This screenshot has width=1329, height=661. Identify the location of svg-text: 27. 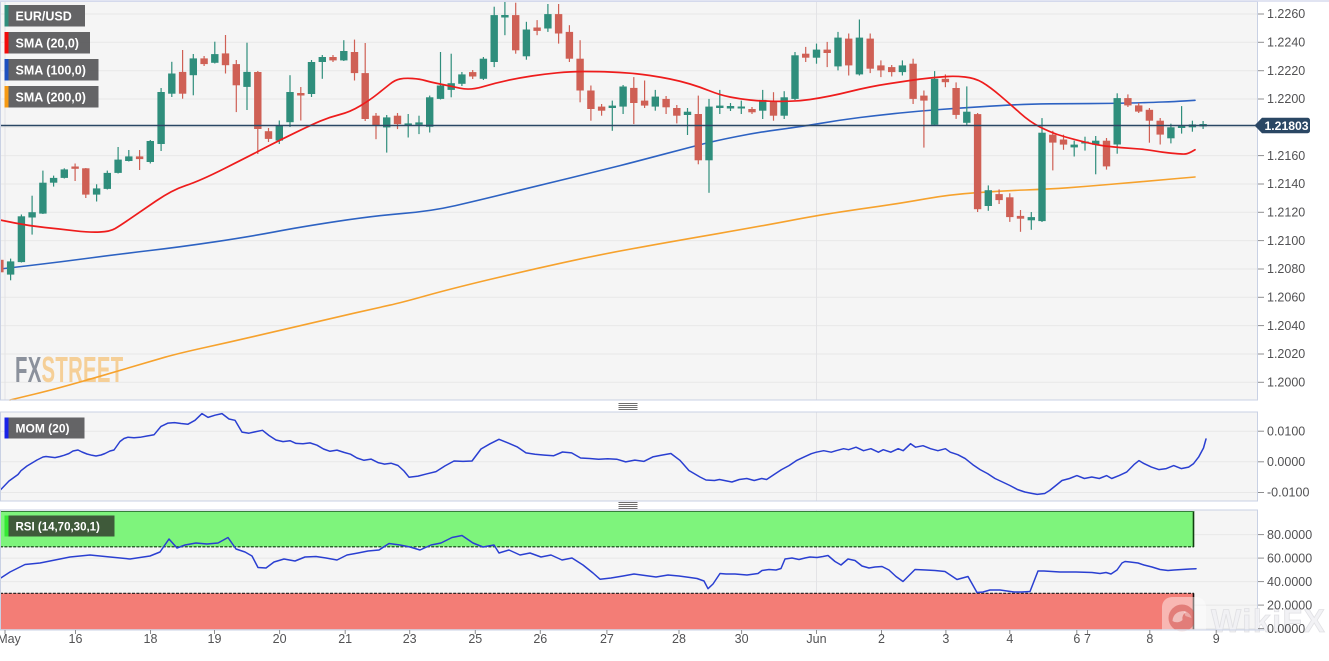
(607, 639).